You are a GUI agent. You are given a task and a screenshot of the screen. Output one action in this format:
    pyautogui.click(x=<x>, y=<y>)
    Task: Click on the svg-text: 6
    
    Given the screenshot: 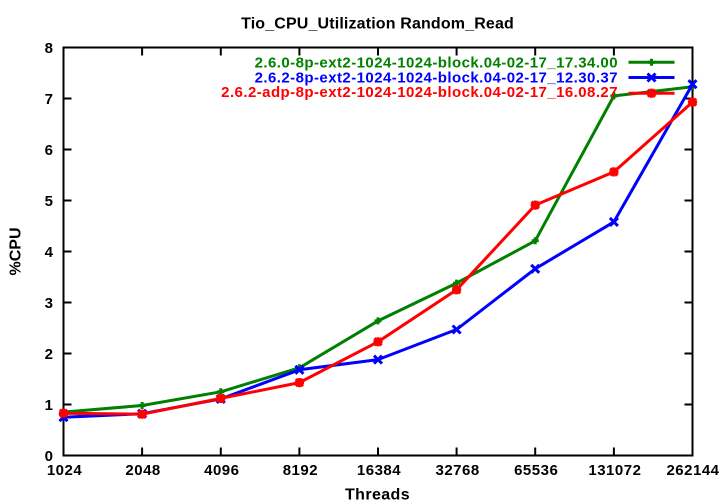 What is the action you would take?
    pyautogui.click(x=49, y=150)
    